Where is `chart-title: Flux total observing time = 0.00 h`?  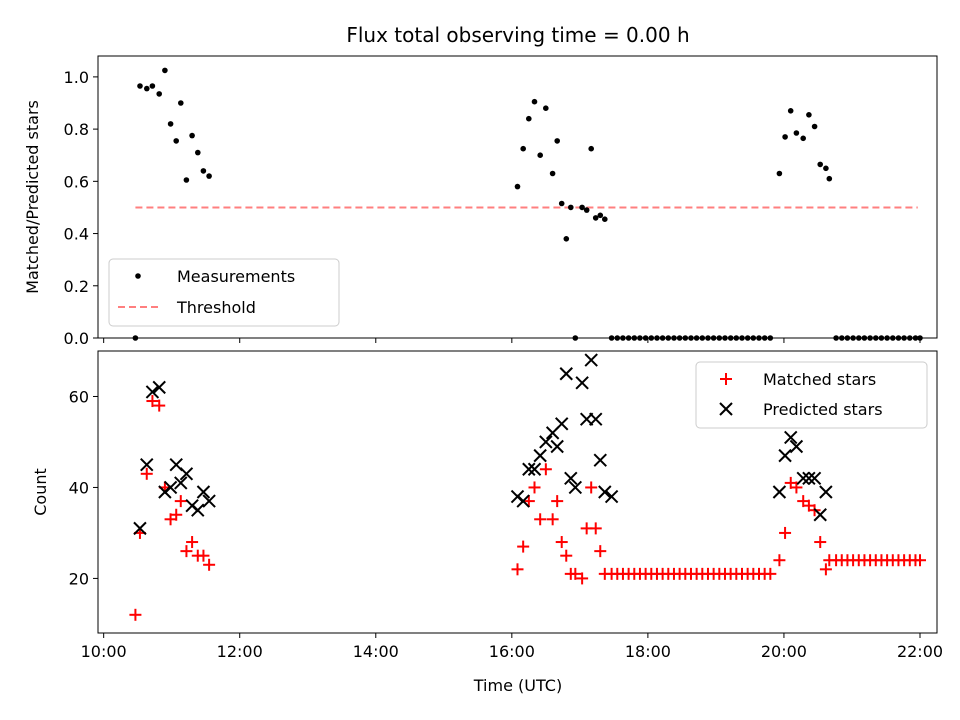
chart-title: Flux total observing time = 0.00 h is located at coordinates (517, 35).